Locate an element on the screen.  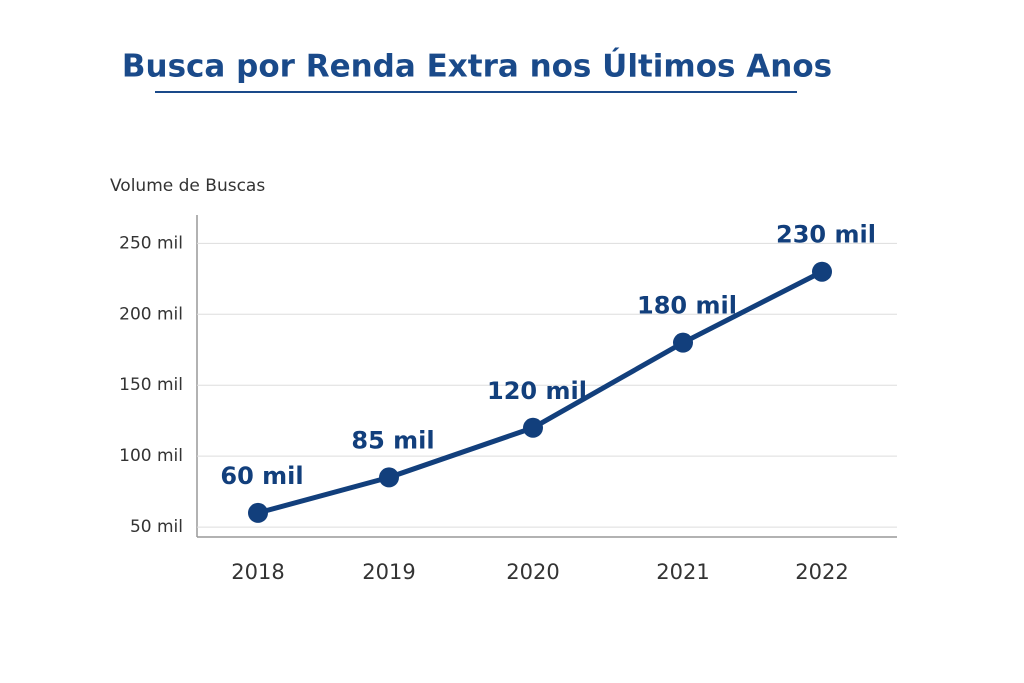
y-tick-label: 150 mil is located at coordinates (151, 385).